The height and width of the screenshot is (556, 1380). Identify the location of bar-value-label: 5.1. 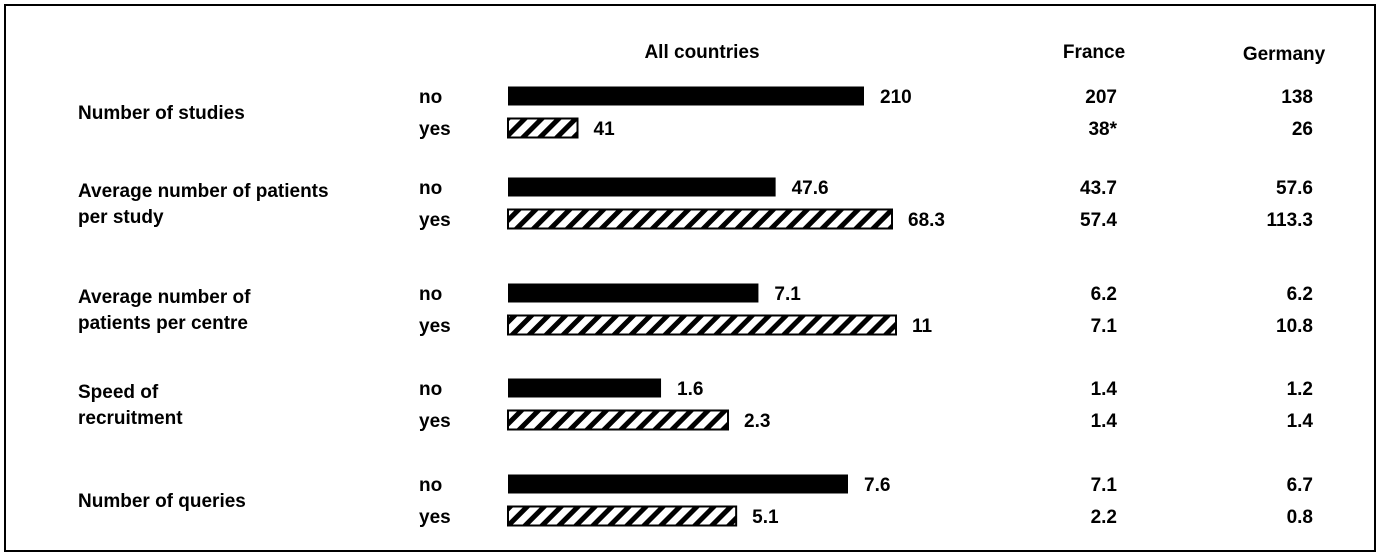
(765, 517).